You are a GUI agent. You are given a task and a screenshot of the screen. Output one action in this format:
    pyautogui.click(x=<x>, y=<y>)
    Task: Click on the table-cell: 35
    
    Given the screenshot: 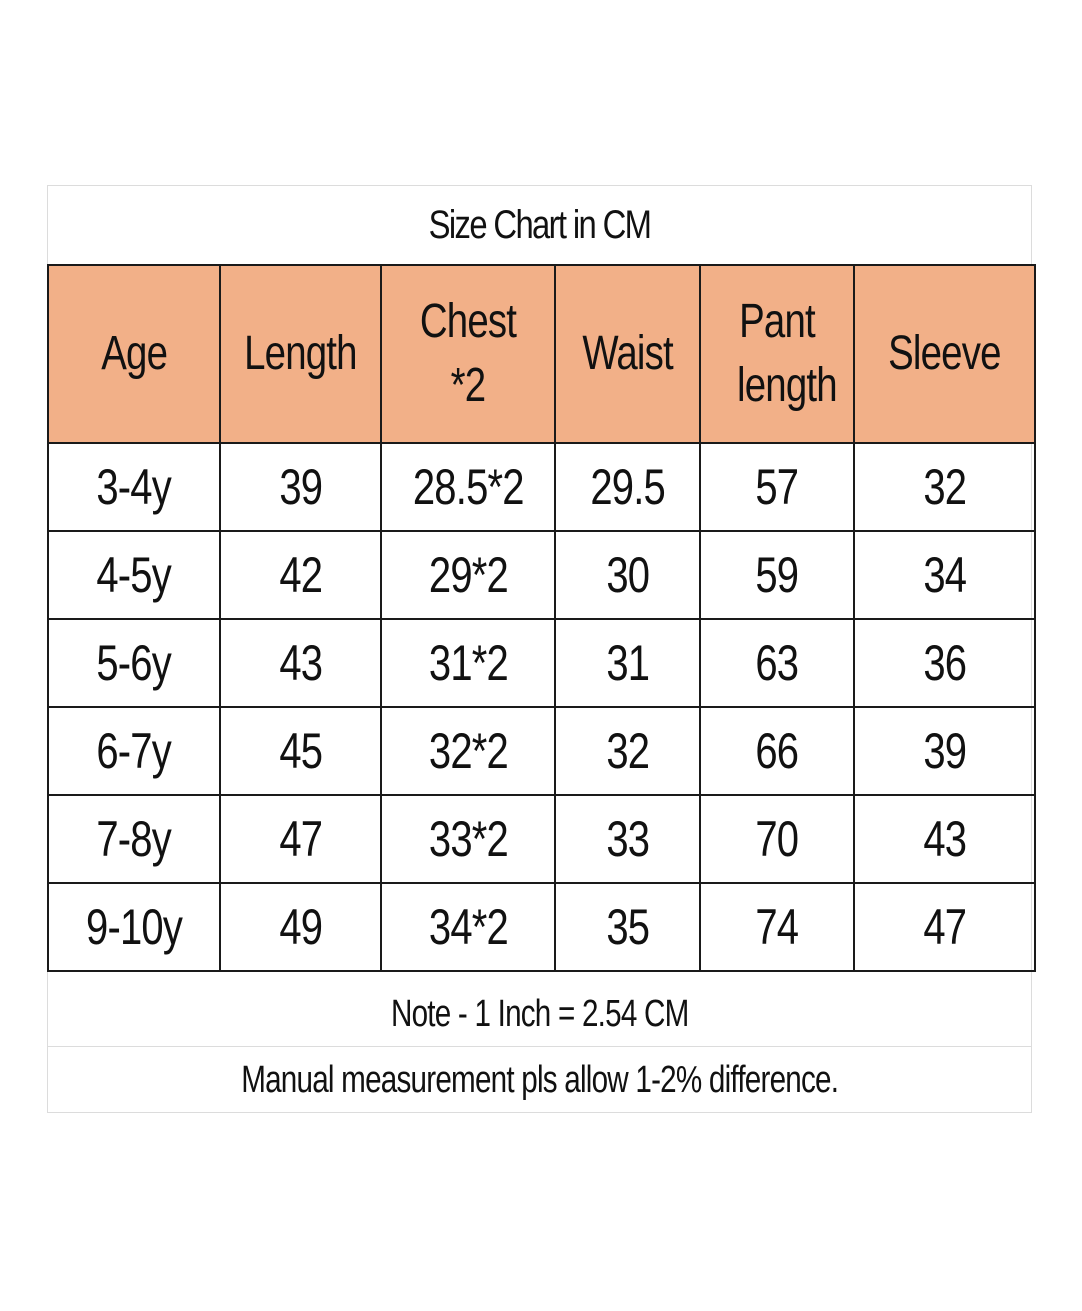 What is the action you would take?
    pyautogui.click(x=627, y=927)
    